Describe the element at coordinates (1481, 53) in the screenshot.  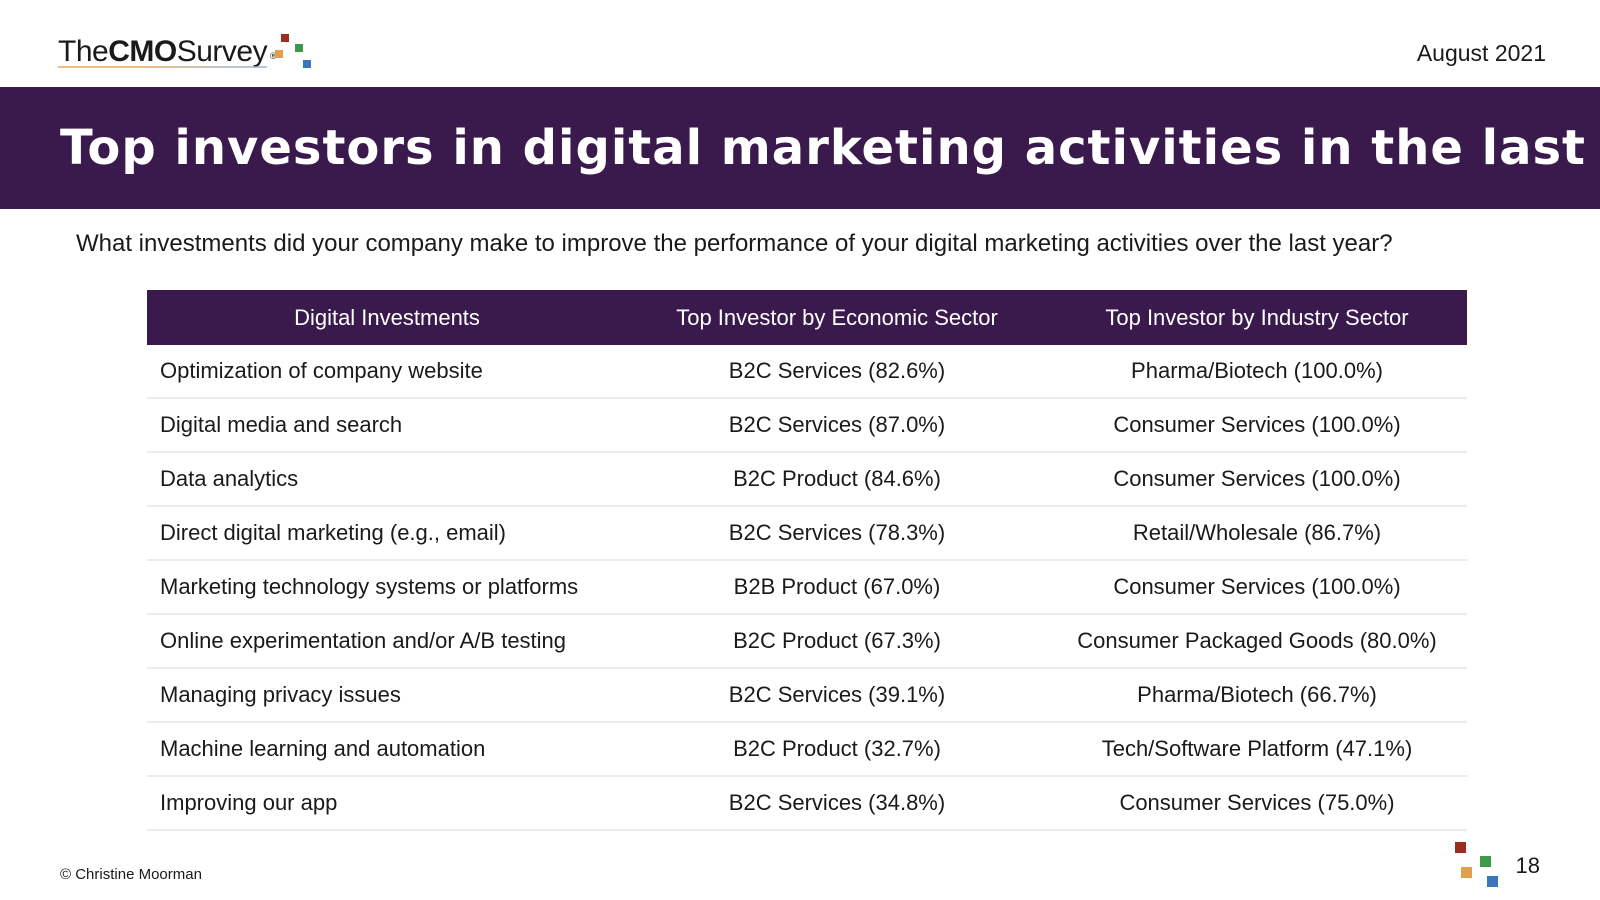
I see `report-date: August 2021` at that location.